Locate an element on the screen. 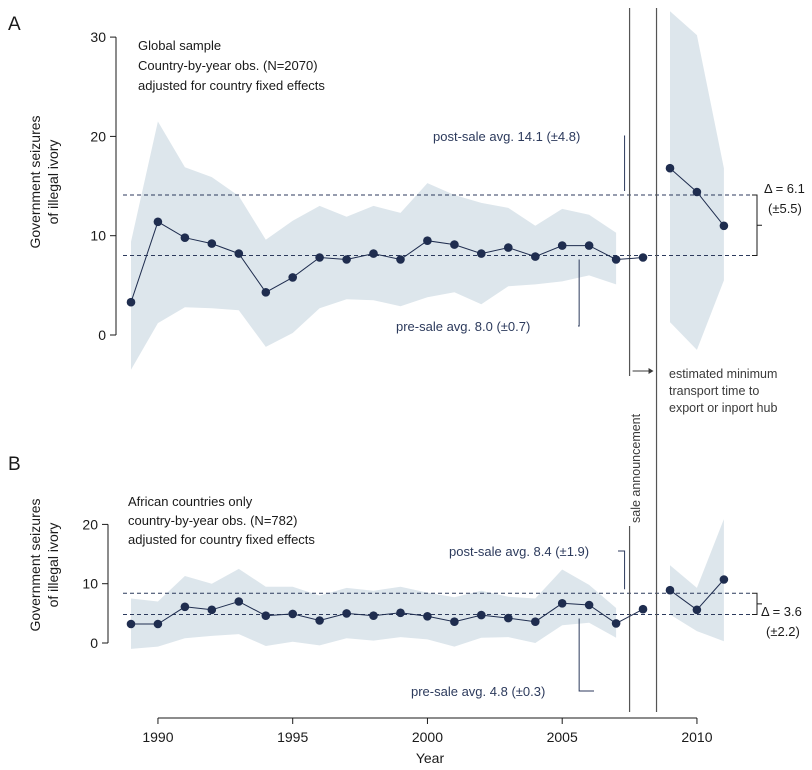 The height and width of the screenshot is (770, 812). delta-label-a-line1: Δ = 6.1 is located at coordinates (784, 188).